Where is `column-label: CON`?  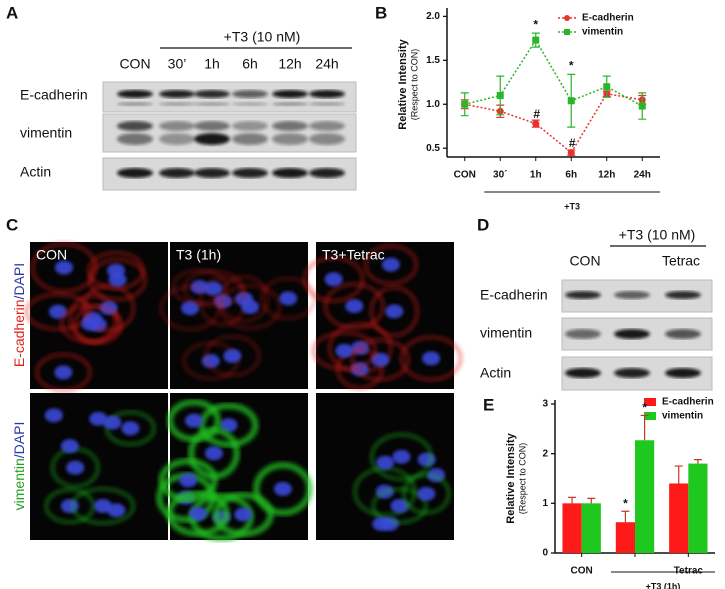
column-label: CON is located at coordinates (51, 255).